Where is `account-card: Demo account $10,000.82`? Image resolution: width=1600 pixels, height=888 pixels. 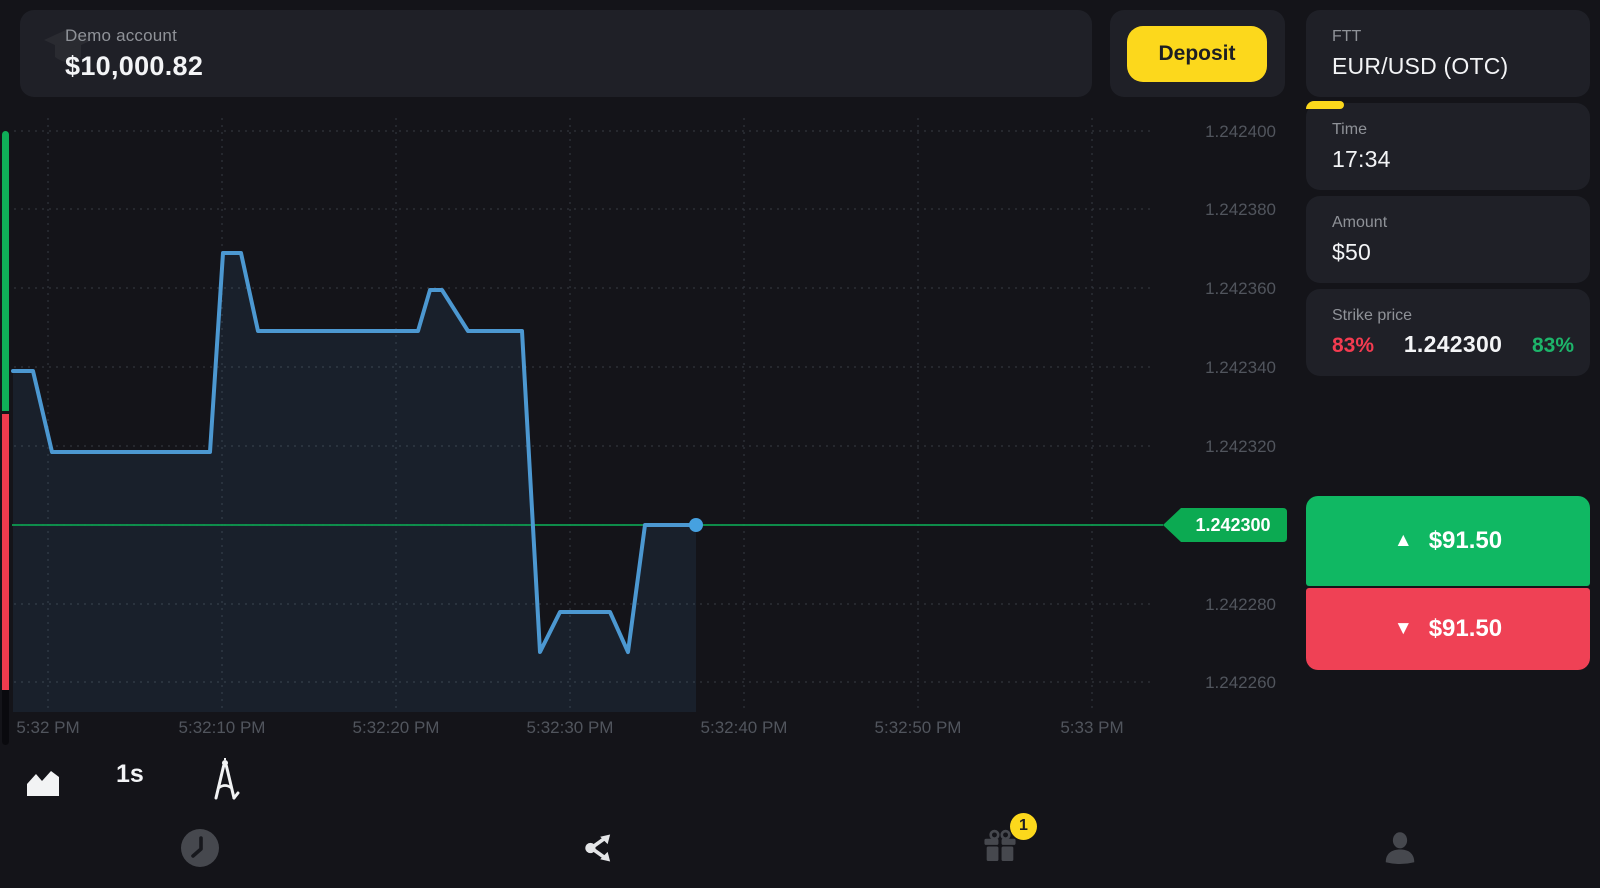 account-card: Demo account $10,000.82 is located at coordinates (556, 53).